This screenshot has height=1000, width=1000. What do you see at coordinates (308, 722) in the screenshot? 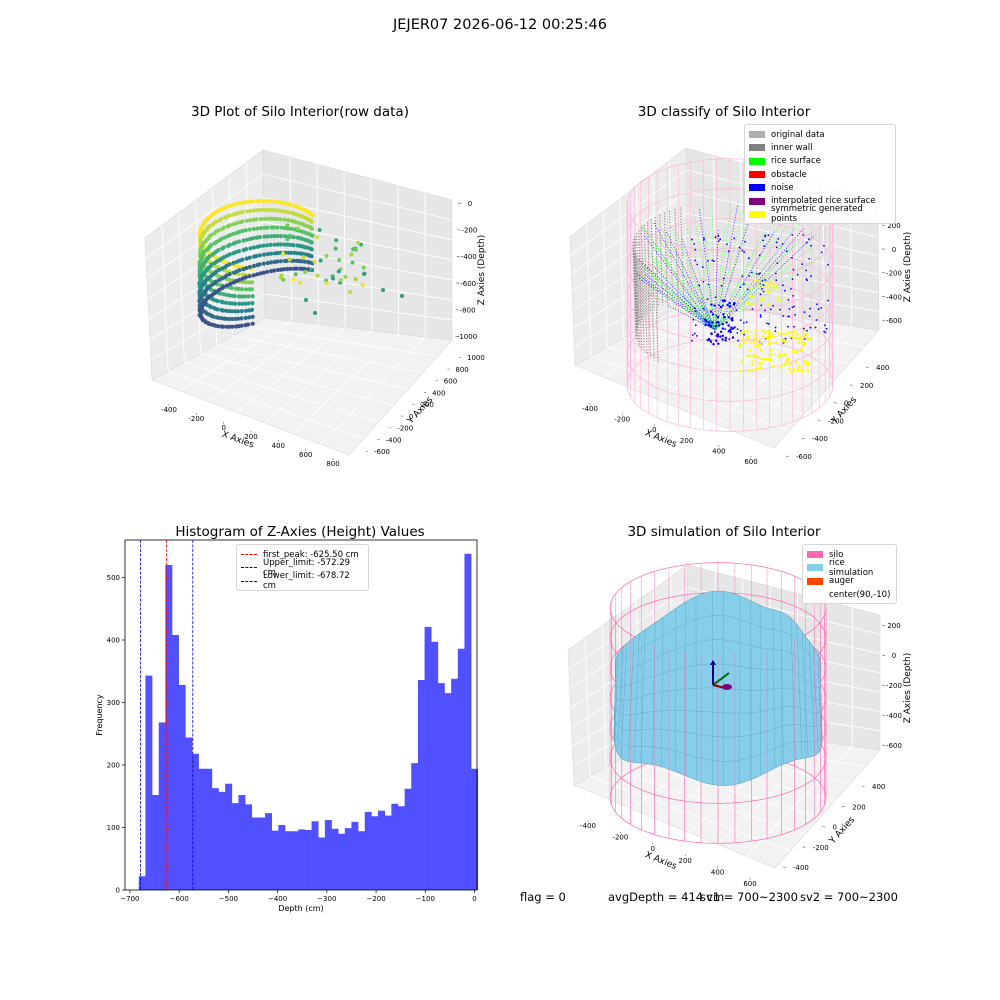
I see `histogram-bars` at bounding box center [308, 722].